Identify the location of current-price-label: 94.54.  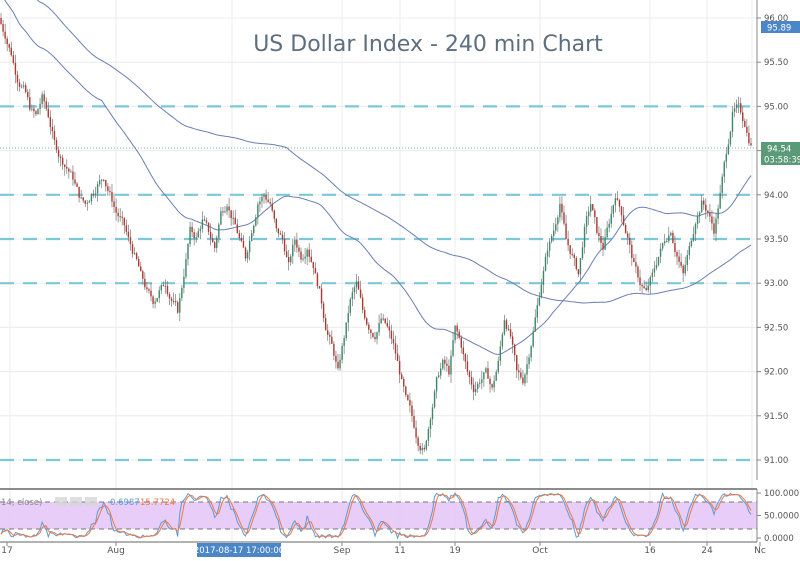
(779, 150).